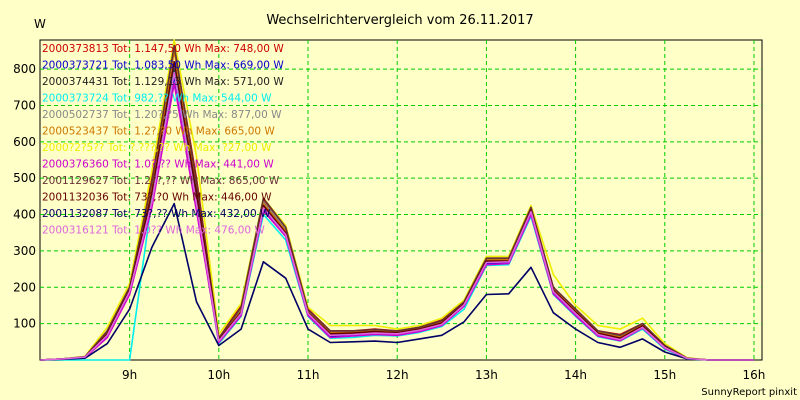 This screenshot has width=800, height=400. I want to click on x-tick-label-3: 12h, so click(397, 375).